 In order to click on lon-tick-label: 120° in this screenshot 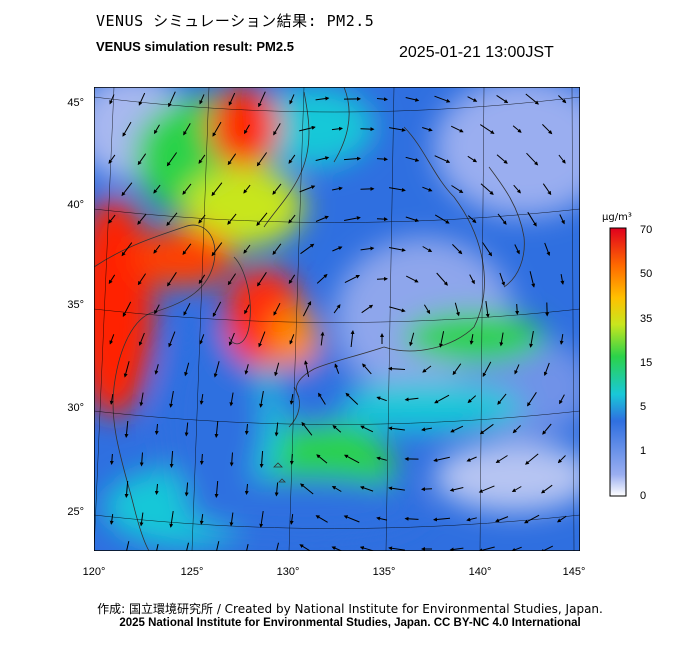, I will do `click(94, 572)`.